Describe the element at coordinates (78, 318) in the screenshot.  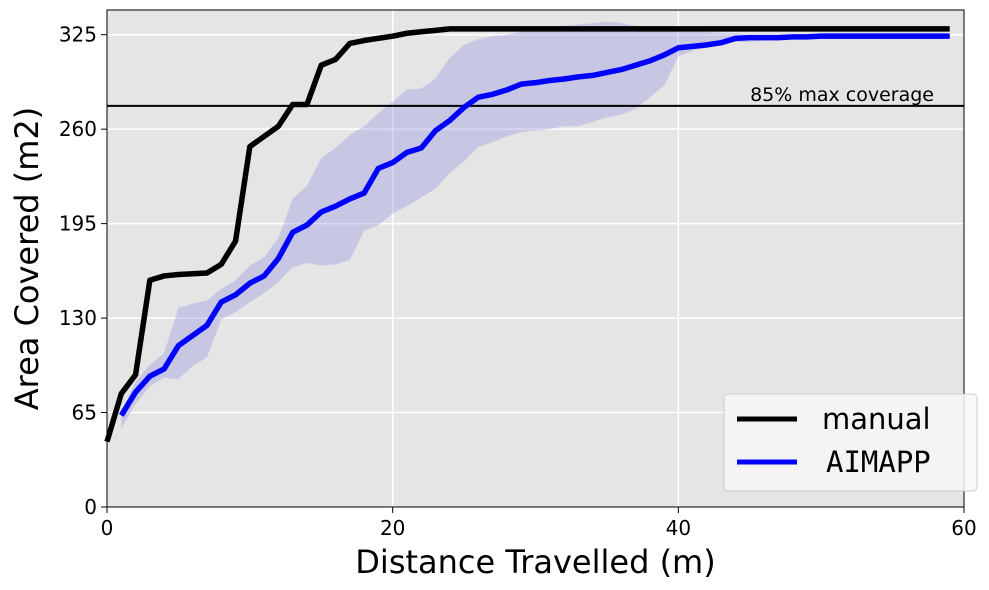
I see `y-tick-label: 130` at that location.